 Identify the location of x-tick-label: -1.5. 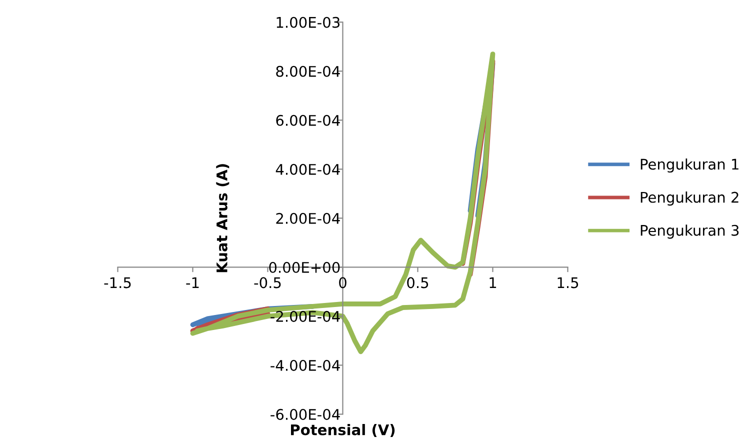
(117, 282).